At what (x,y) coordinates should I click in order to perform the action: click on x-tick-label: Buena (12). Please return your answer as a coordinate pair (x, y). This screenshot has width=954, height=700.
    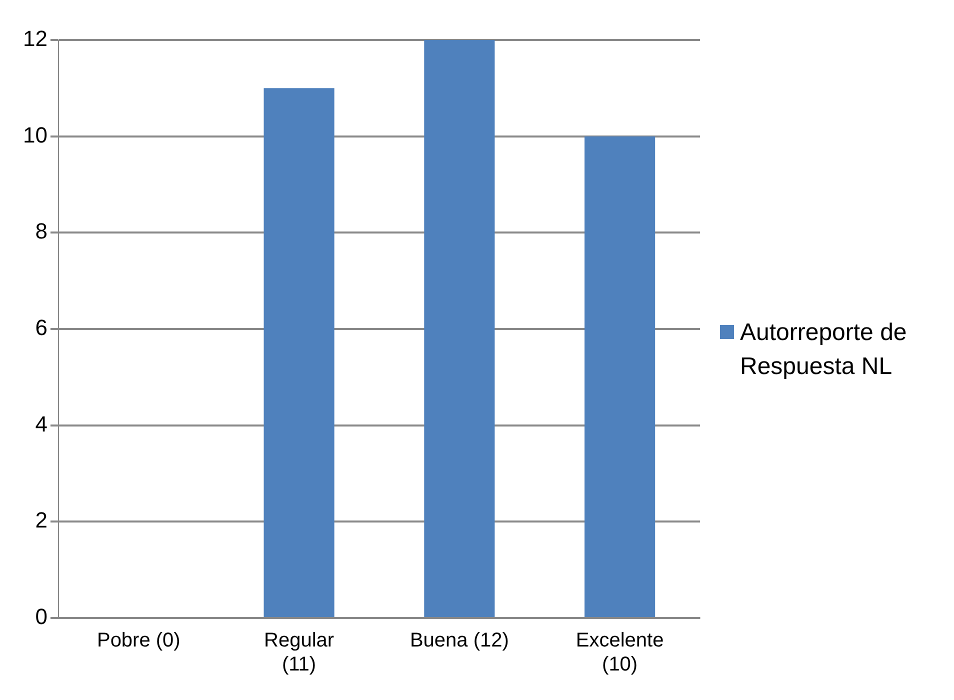
    Looking at the image, I should click on (459, 641).